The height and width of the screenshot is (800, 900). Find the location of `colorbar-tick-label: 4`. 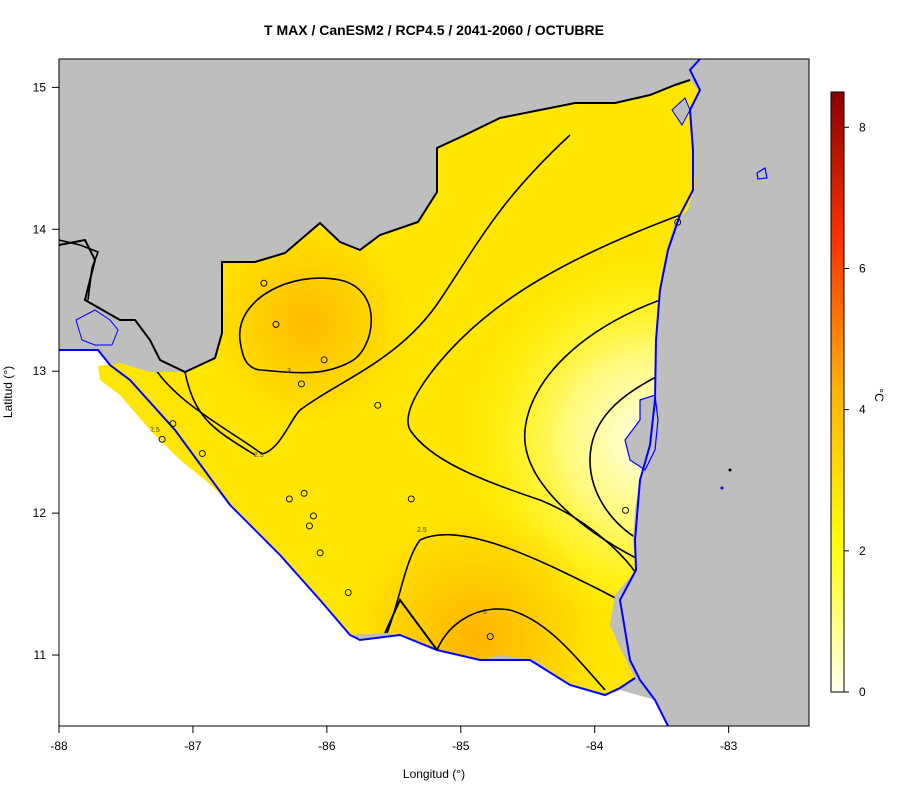

colorbar-tick-label: 4 is located at coordinates (862, 410).